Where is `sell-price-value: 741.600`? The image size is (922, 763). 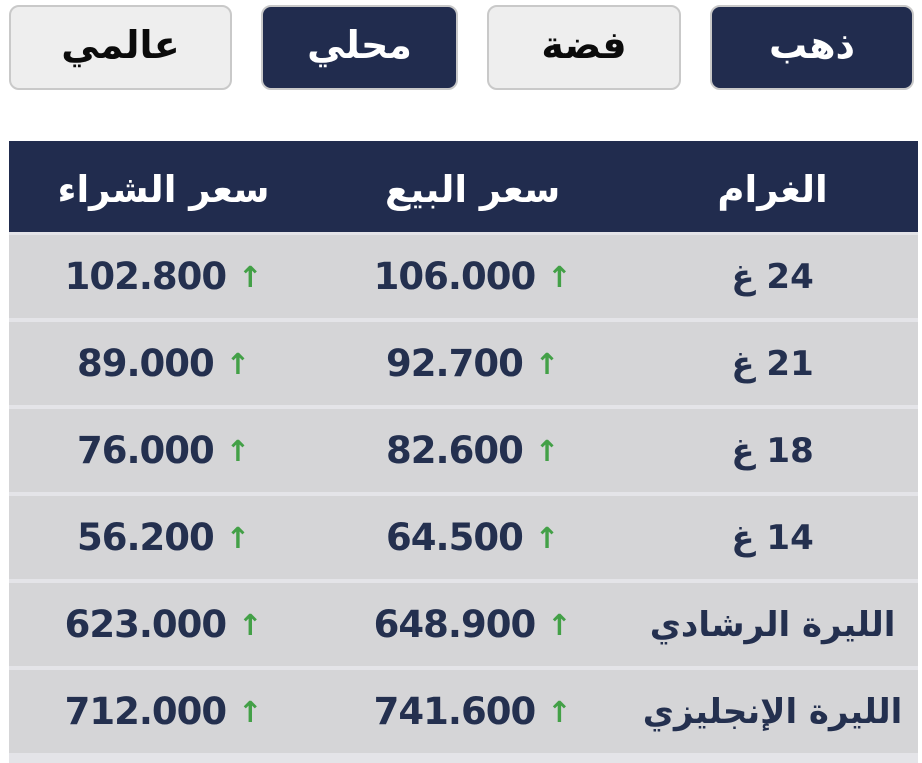 sell-price-value: 741.600 is located at coordinates (455, 711).